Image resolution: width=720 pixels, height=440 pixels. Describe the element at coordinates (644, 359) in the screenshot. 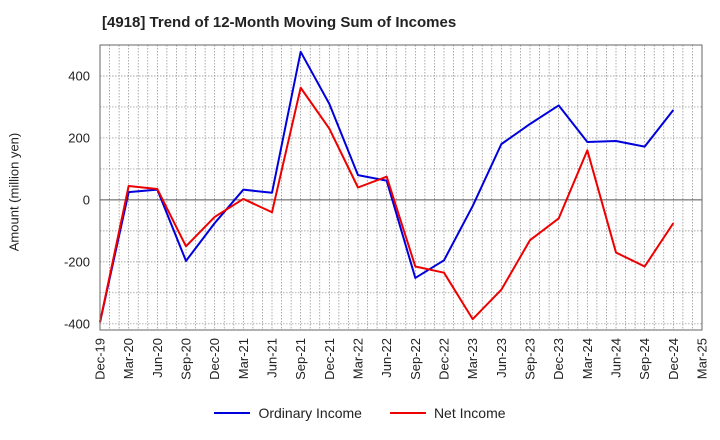

I see `x-tick-label: Sep-24` at that location.